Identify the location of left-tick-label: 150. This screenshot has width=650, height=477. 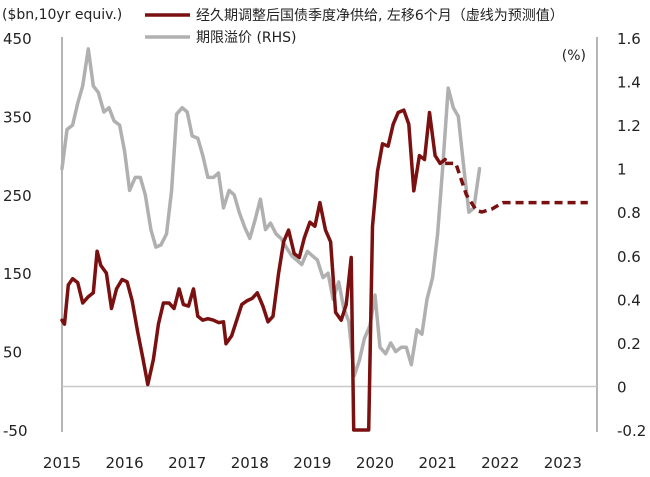
(17, 274).